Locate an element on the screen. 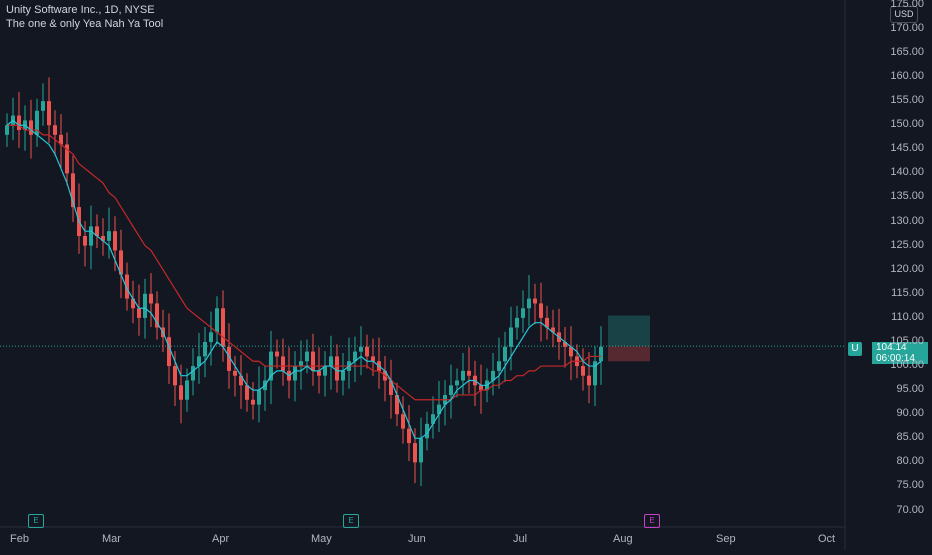  y-tick-label: 165.00 is located at coordinates (907, 51).